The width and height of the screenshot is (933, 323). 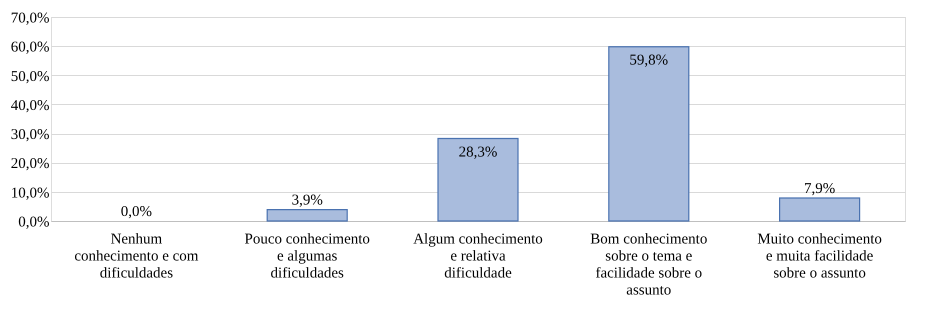 I want to click on y-tick-label: 40,0%, so click(x=30, y=106).